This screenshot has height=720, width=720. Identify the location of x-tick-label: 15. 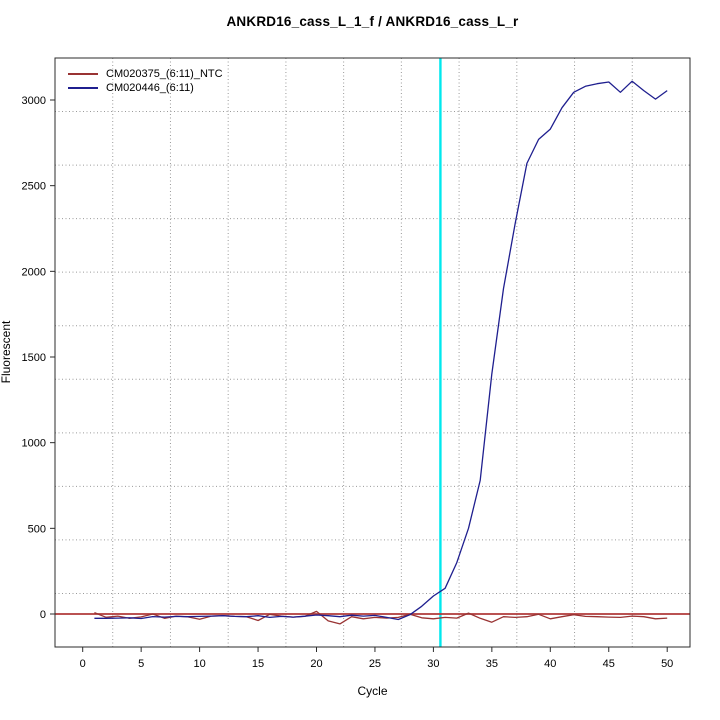
(258, 664).